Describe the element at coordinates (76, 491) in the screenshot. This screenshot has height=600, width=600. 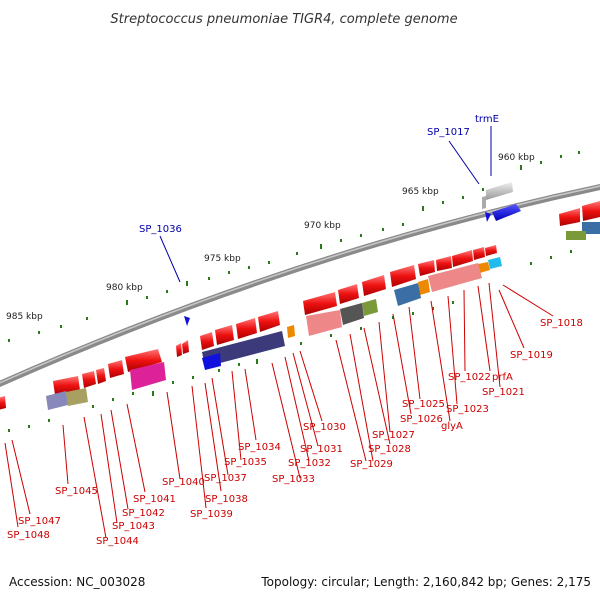
I see `gene-label-sp1045: SP_1045` at that location.